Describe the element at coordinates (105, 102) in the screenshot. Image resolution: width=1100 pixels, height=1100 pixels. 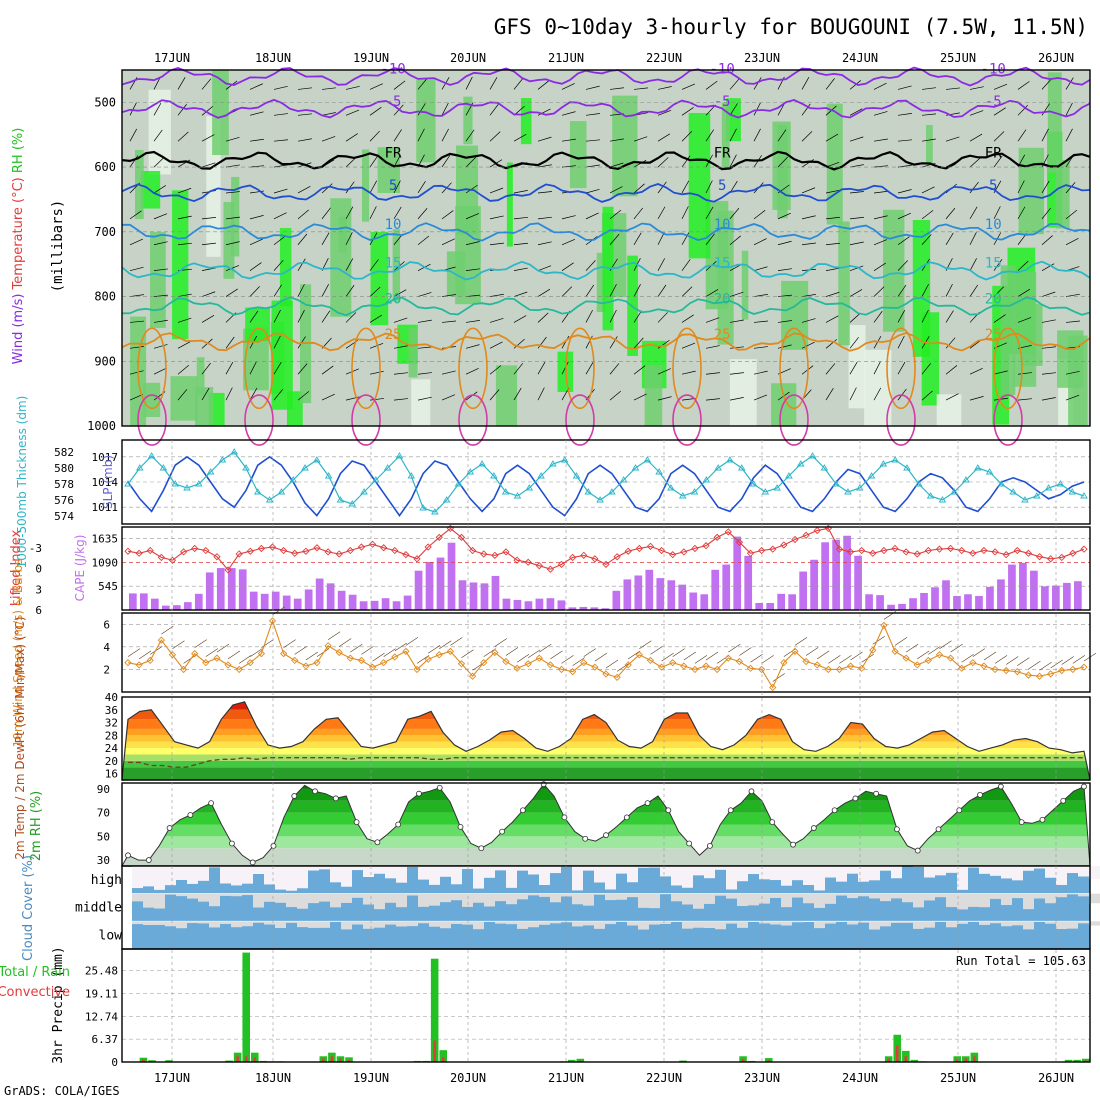
I see `pressure-tick: 500` at that location.